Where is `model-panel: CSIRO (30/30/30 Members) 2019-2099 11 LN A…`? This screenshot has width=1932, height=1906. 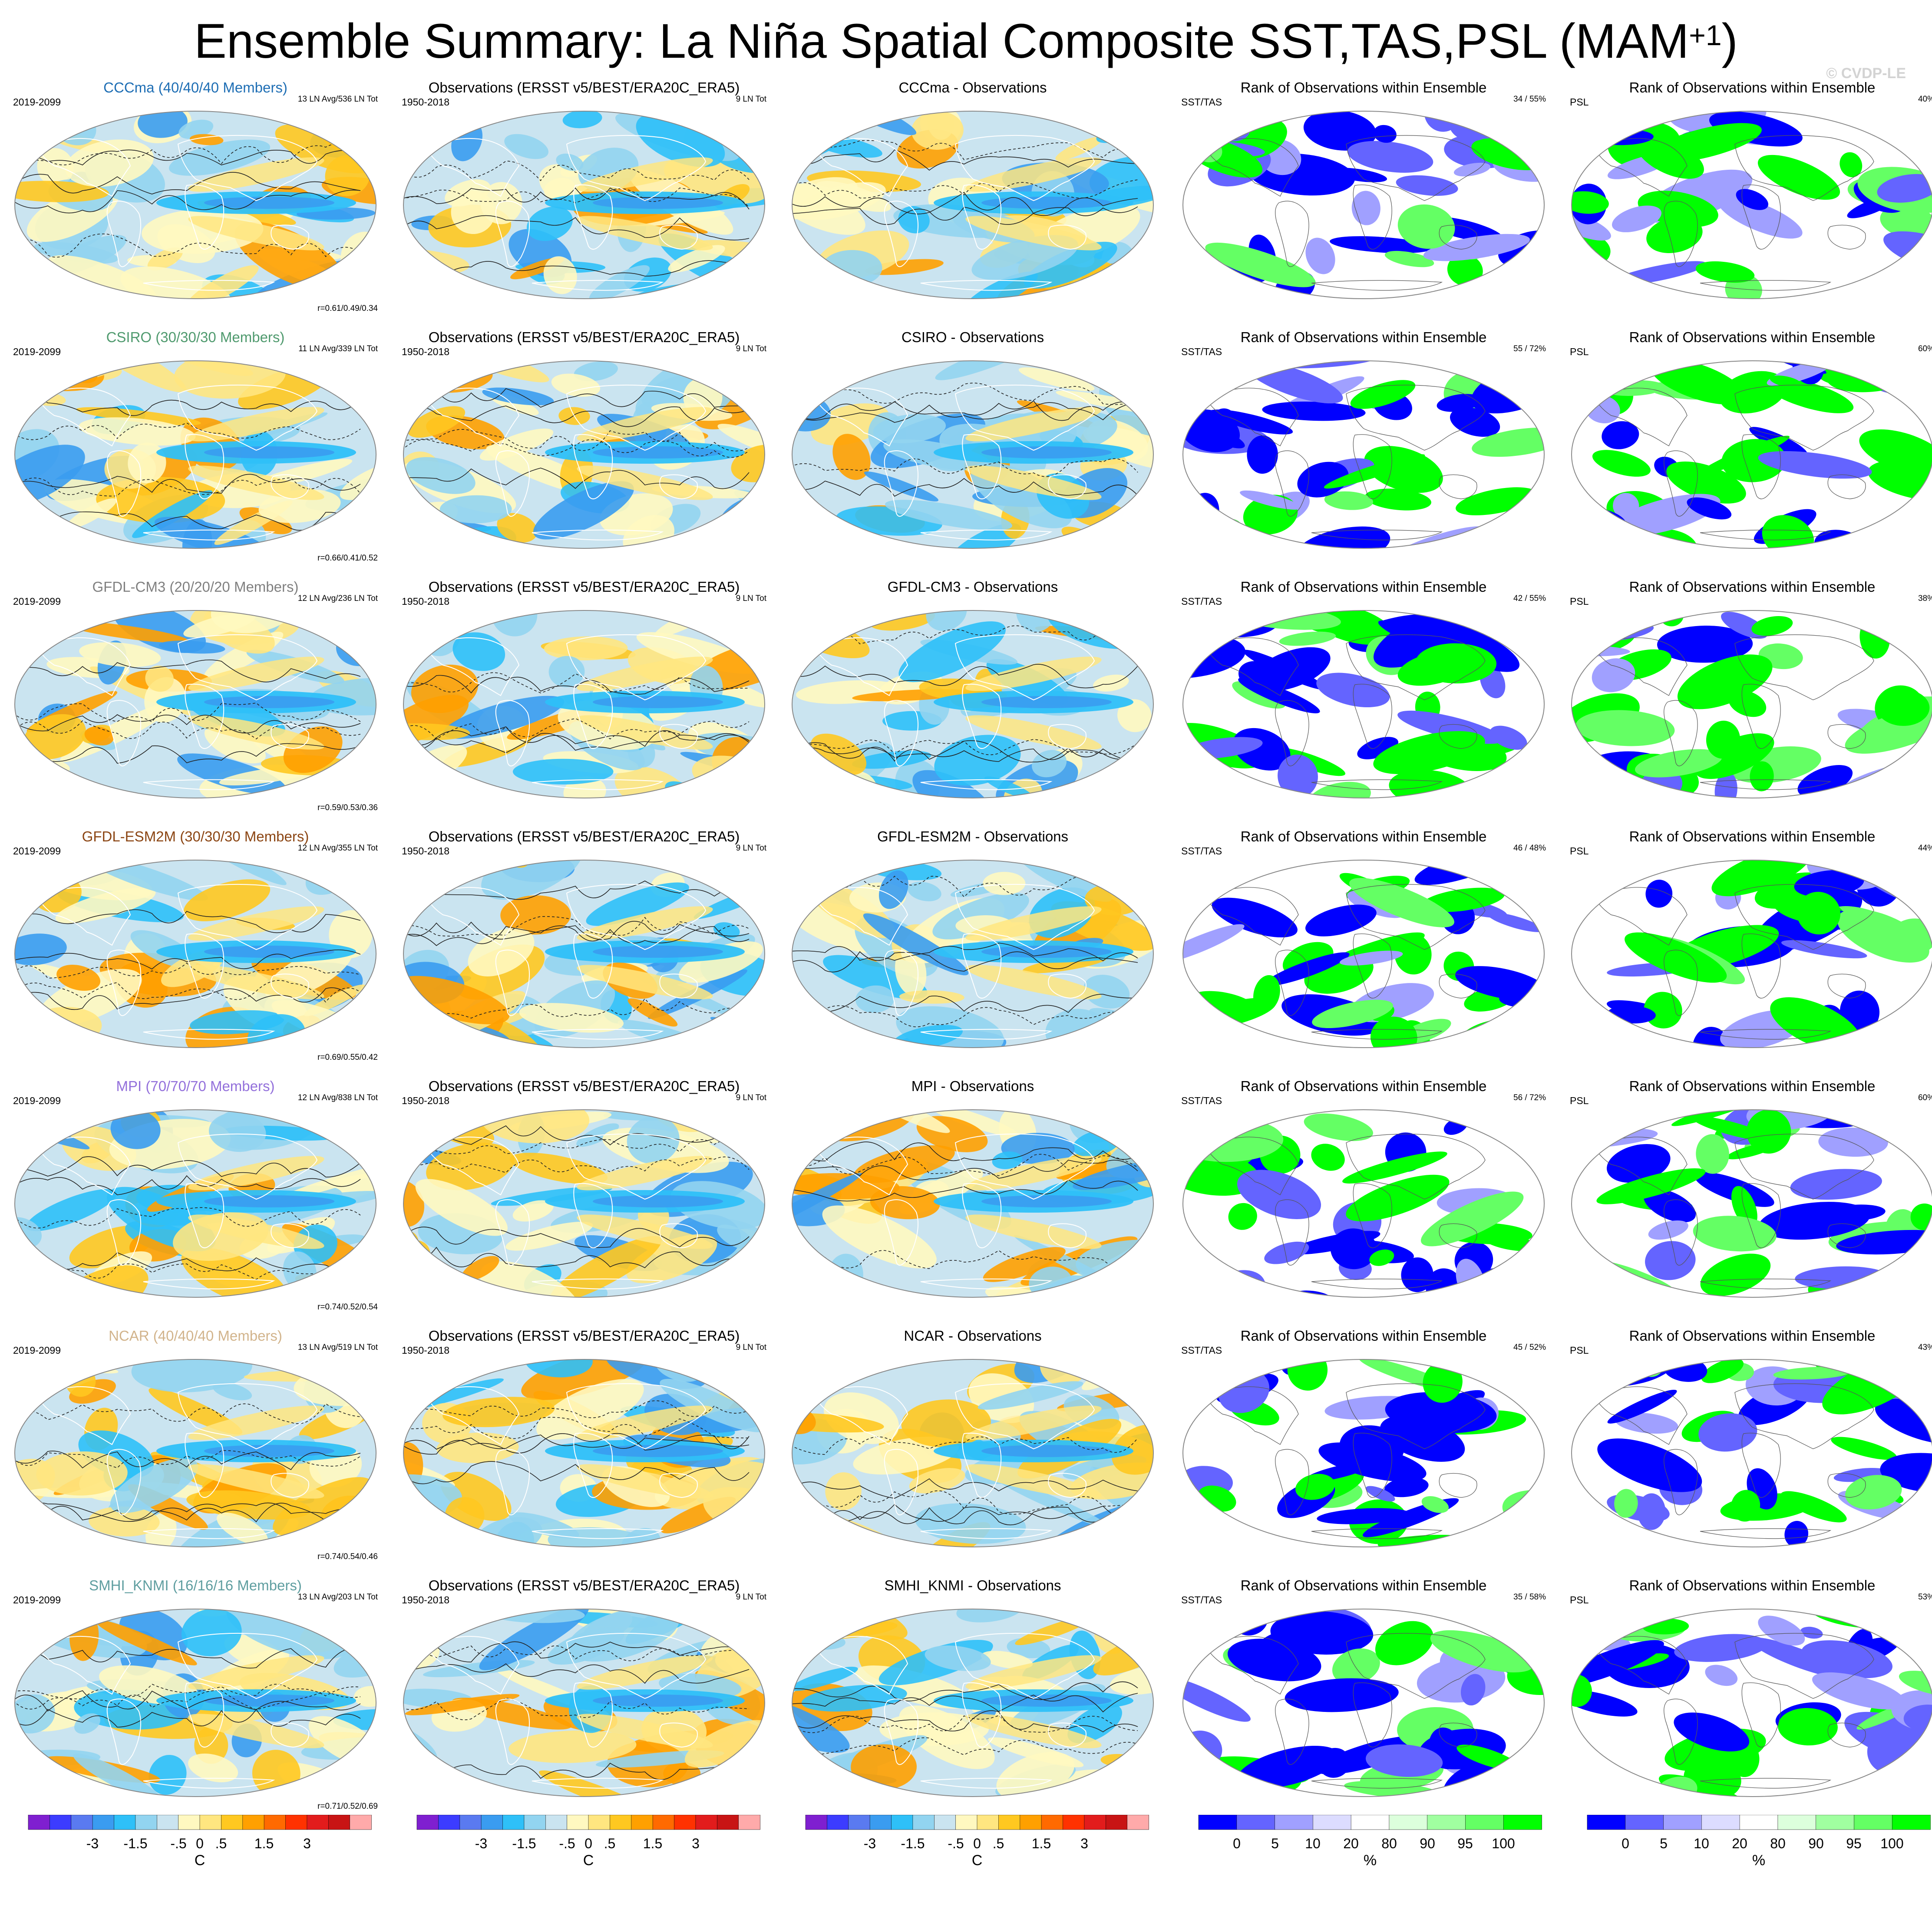
model-panel: CSIRO (30/30/30 Members) 2019-2099 11 LN A… is located at coordinates (195, 445).